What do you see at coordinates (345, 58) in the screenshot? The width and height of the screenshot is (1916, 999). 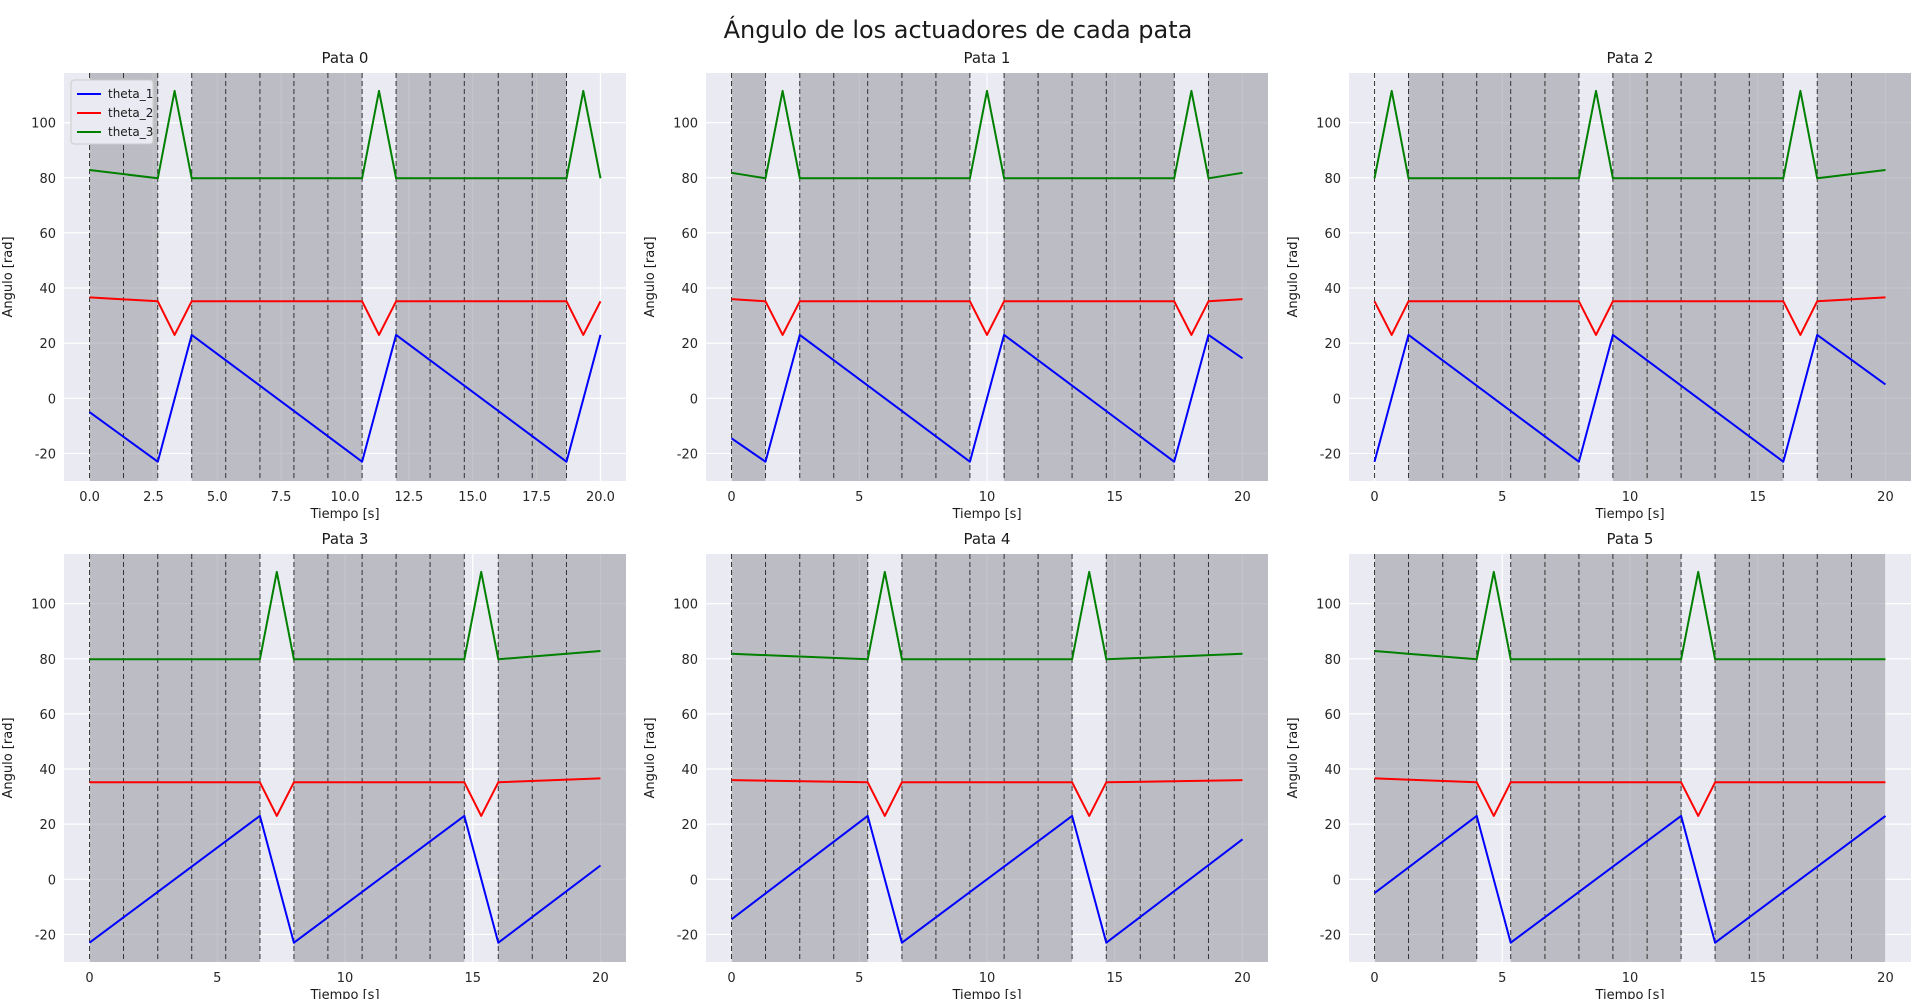 I see `subplot-title: Pata 0` at bounding box center [345, 58].